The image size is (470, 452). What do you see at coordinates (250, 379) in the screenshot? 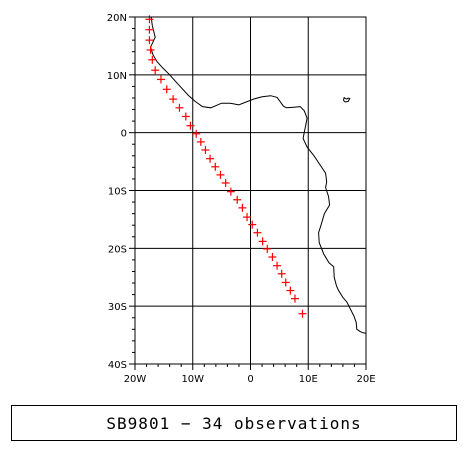
I see `lon-label: 0` at bounding box center [250, 379].